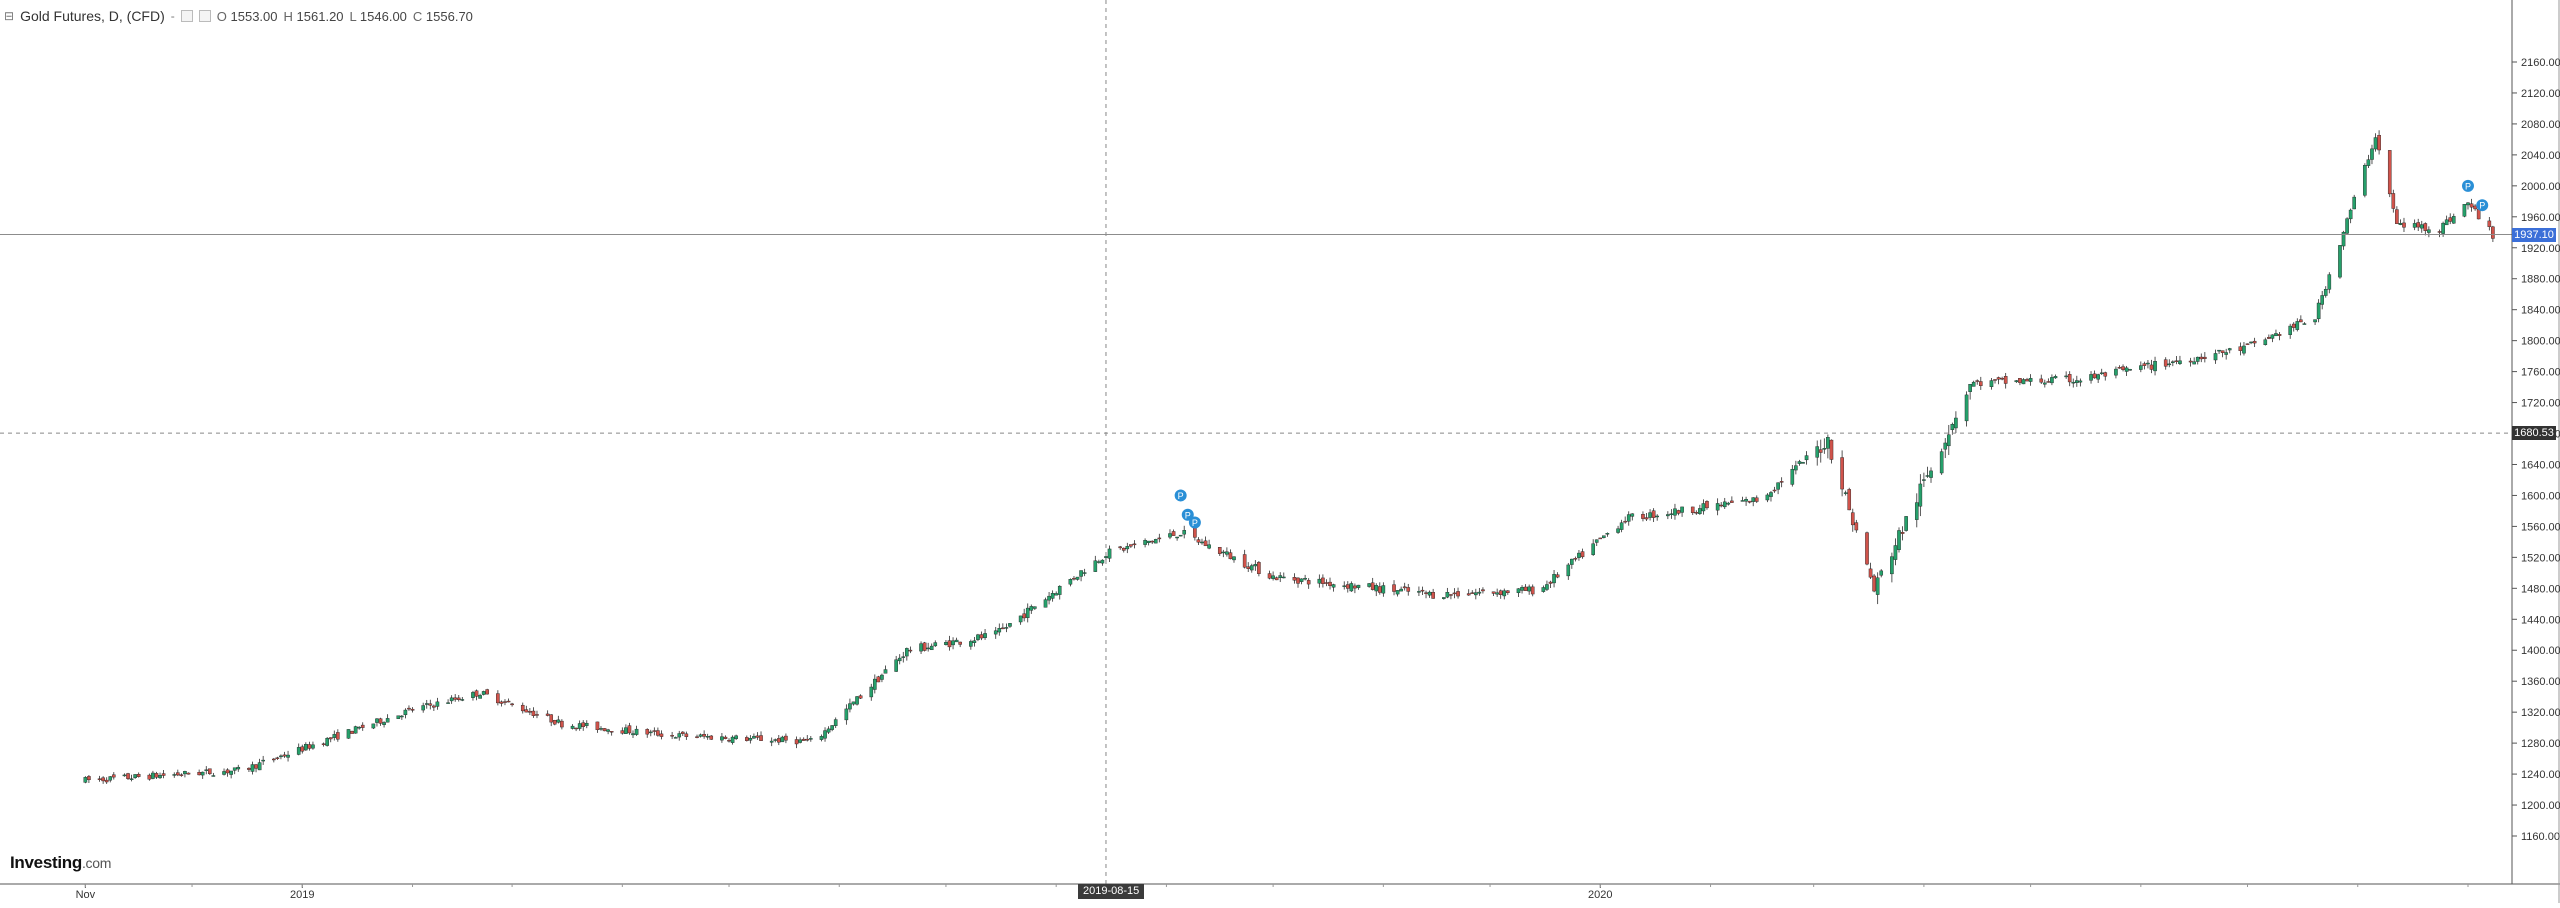  What do you see at coordinates (221, 16) in the screenshot?
I see `open-label: O` at bounding box center [221, 16].